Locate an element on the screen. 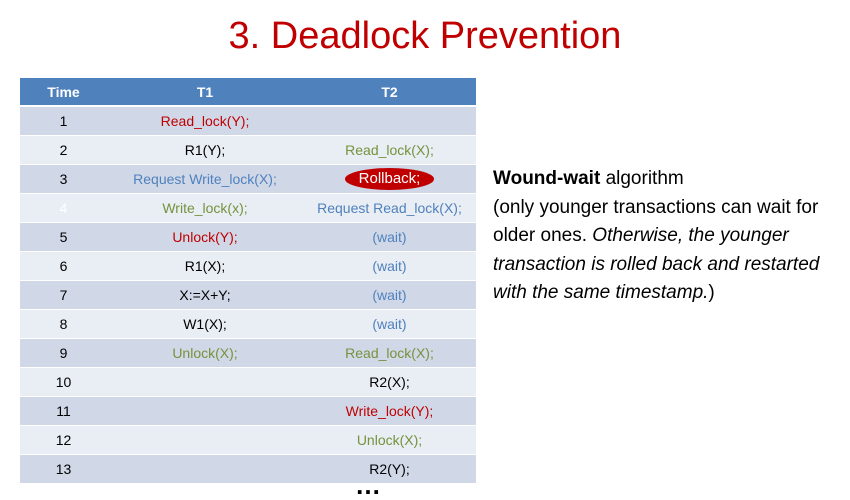 The width and height of the screenshot is (850, 500). cell-t1: Request Write_lock(X); is located at coordinates (205, 179).